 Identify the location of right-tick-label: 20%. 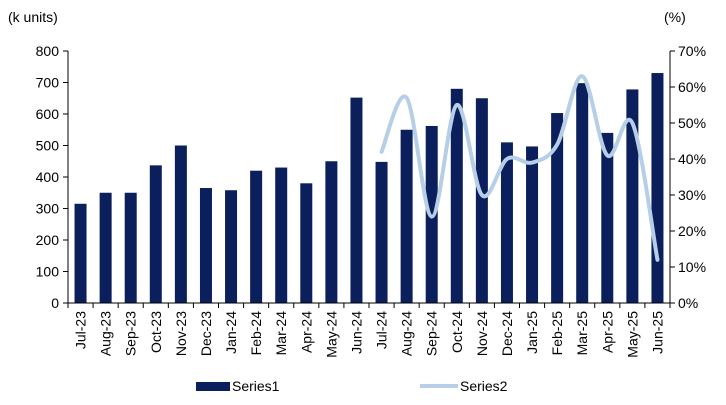
(692, 231).